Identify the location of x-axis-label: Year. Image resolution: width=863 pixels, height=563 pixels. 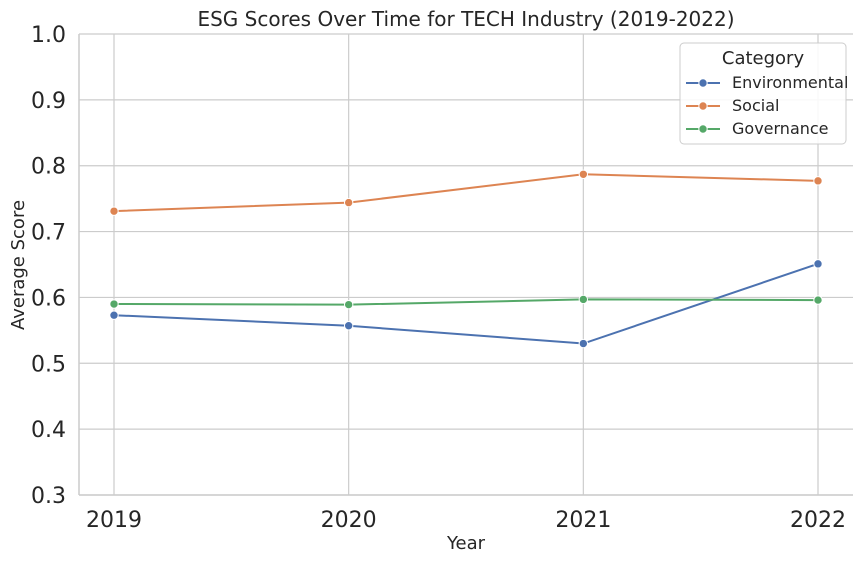
(466, 543).